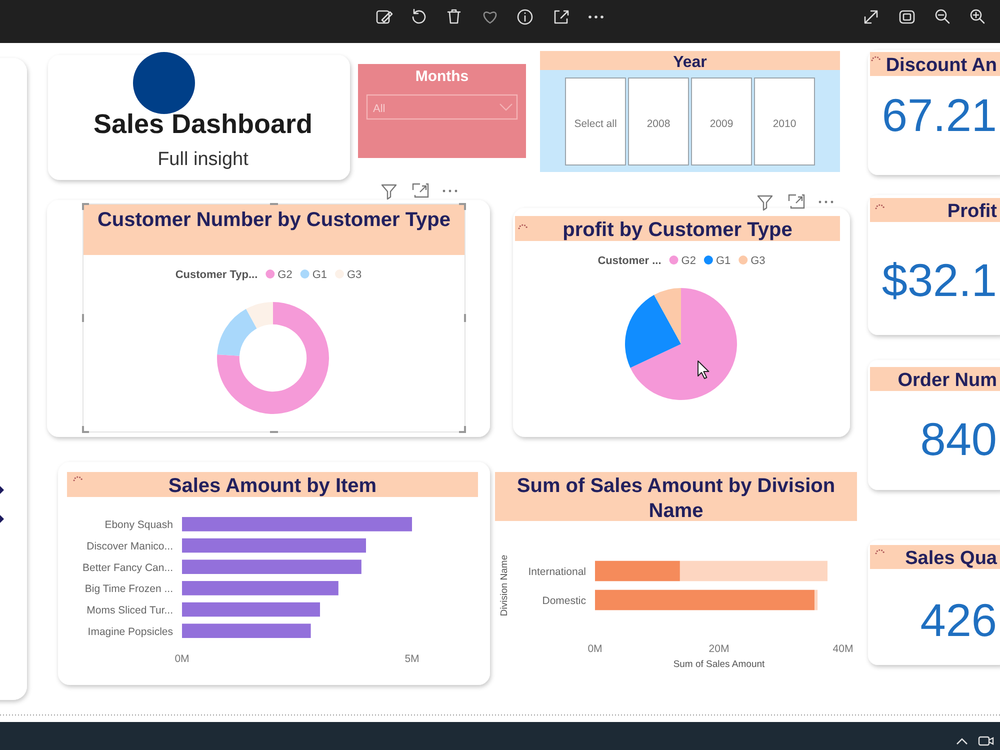  What do you see at coordinates (719, 664) in the screenshot?
I see `x-axis-title: Sum of Sales Amount` at bounding box center [719, 664].